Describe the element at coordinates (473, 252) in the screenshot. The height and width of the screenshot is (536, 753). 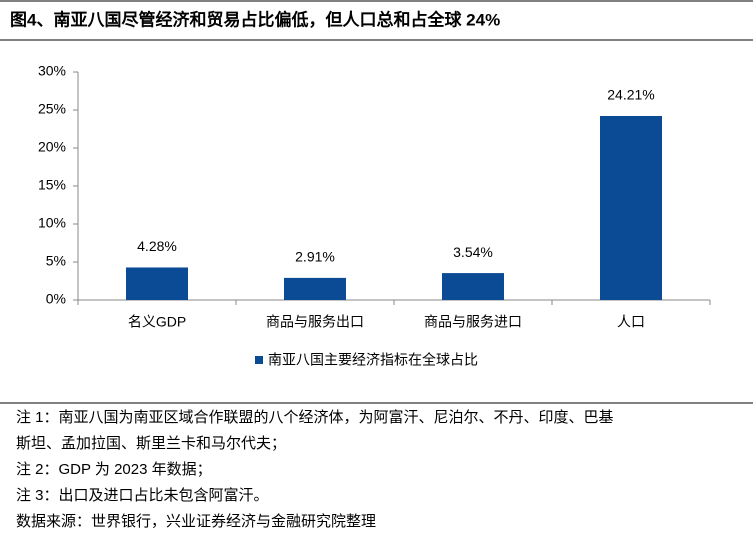
I see `value-label: 3.54%` at that location.